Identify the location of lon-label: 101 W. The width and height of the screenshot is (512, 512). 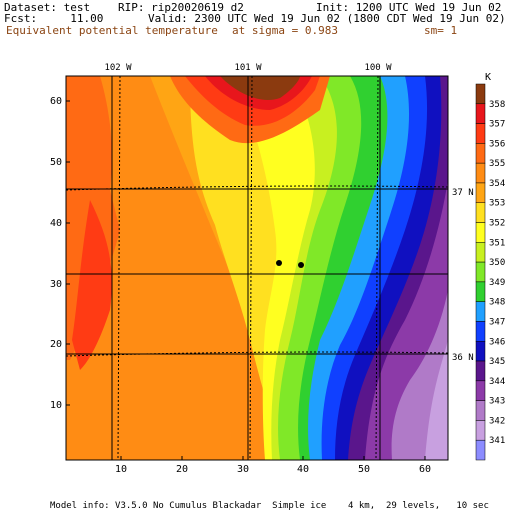
(248, 68).